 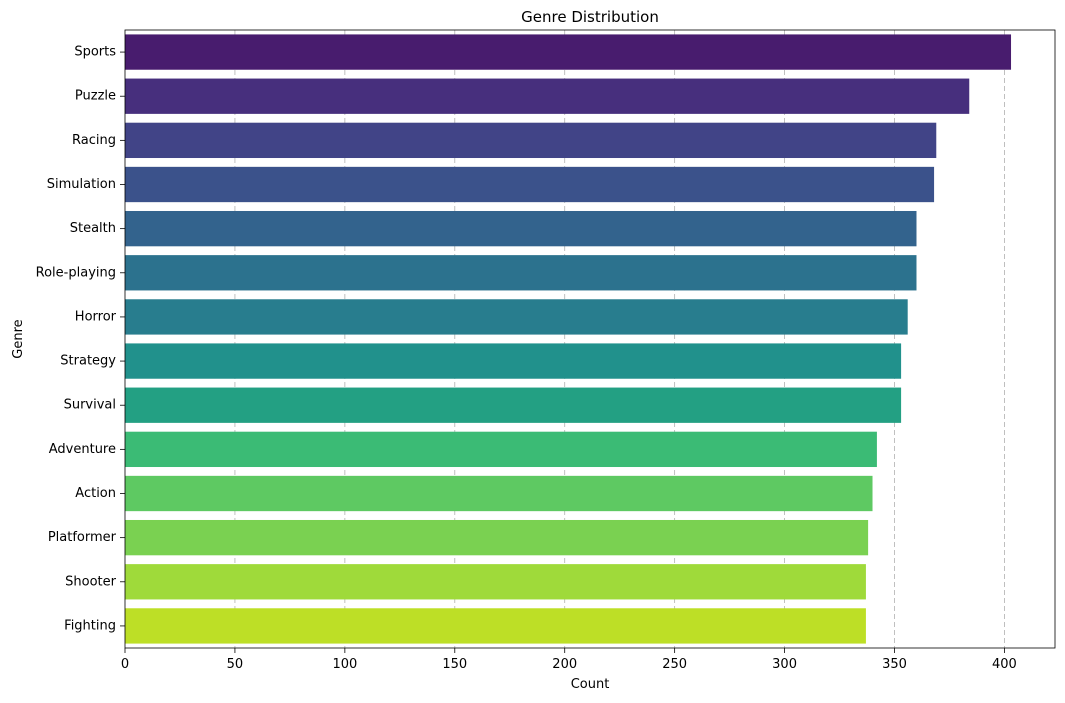 What do you see at coordinates (547, 96) in the screenshot?
I see `bar-puzzle` at bounding box center [547, 96].